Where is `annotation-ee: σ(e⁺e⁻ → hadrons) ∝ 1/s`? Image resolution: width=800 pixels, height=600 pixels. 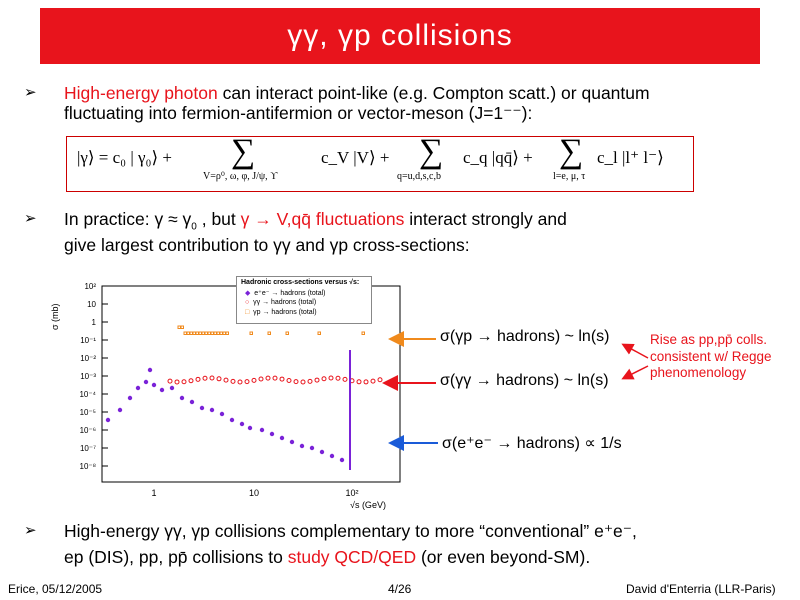
annotation-ee: σ(e⁺e⁻ → hadrons) ∝ 1/s is located at coordinates (532, 443).